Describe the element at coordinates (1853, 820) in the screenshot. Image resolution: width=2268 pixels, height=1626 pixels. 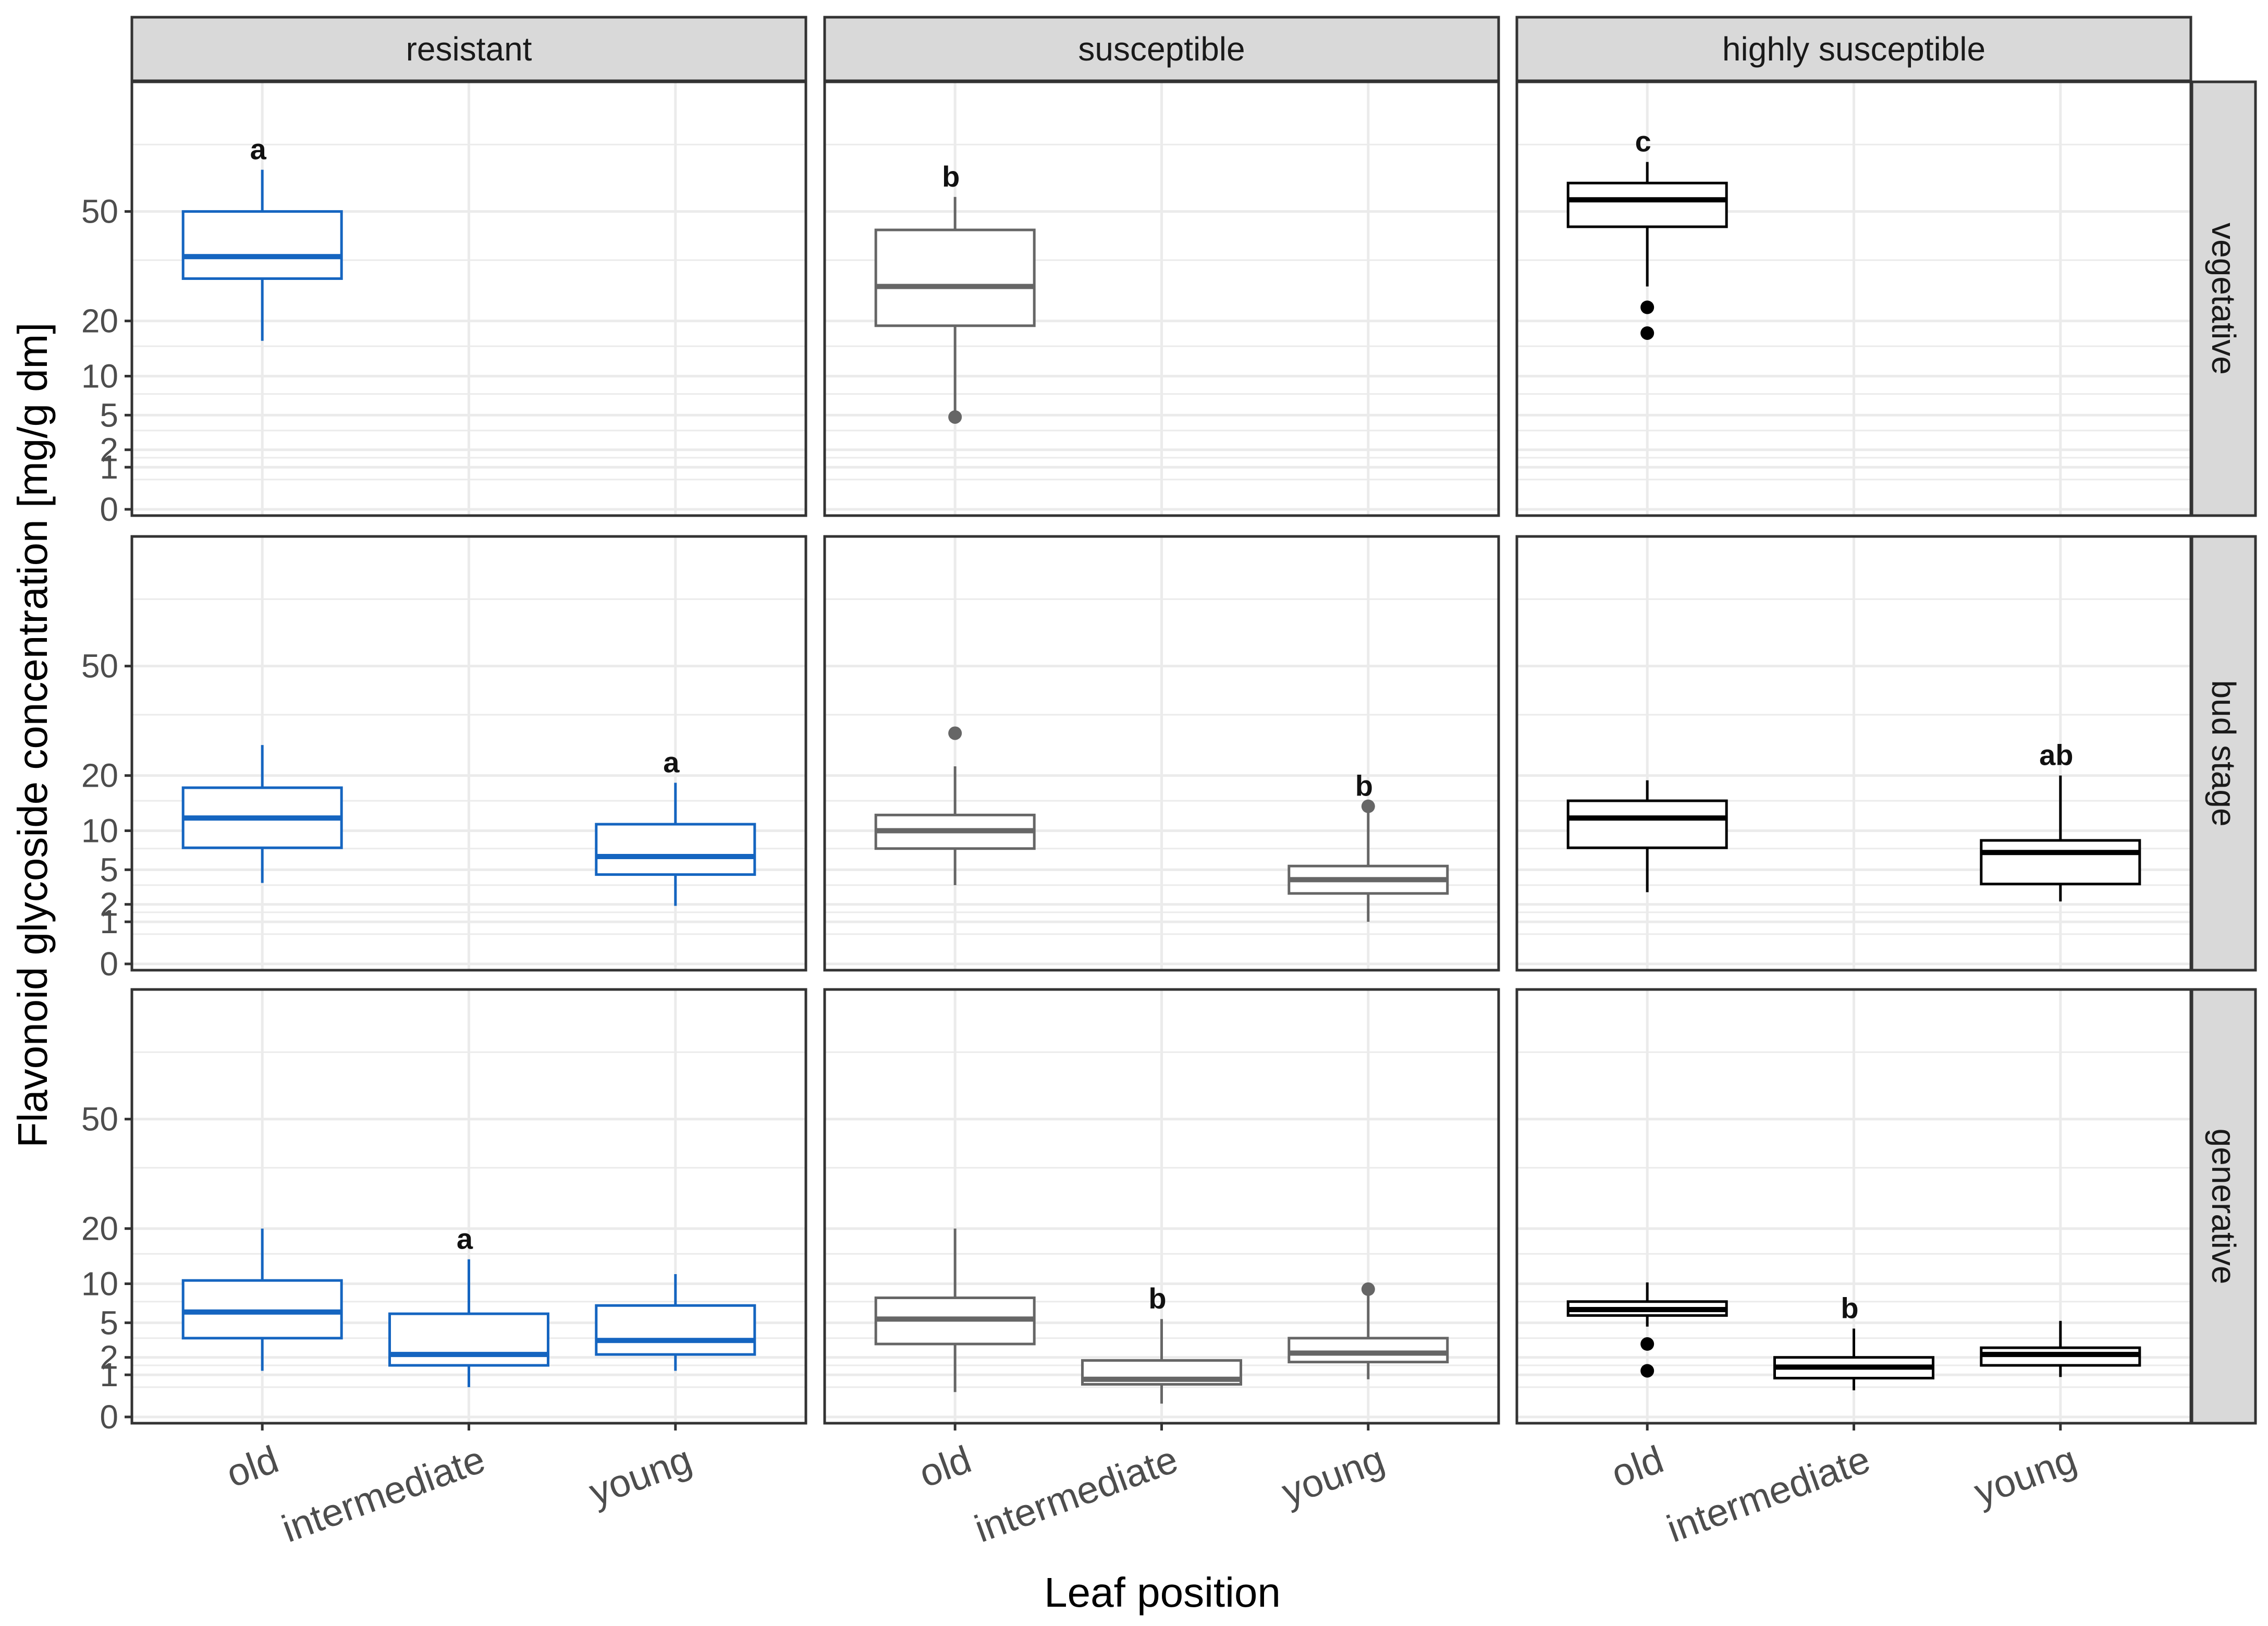
I see `boxplot-panel-bud-stage-highly-susceptible: ab` at that location.